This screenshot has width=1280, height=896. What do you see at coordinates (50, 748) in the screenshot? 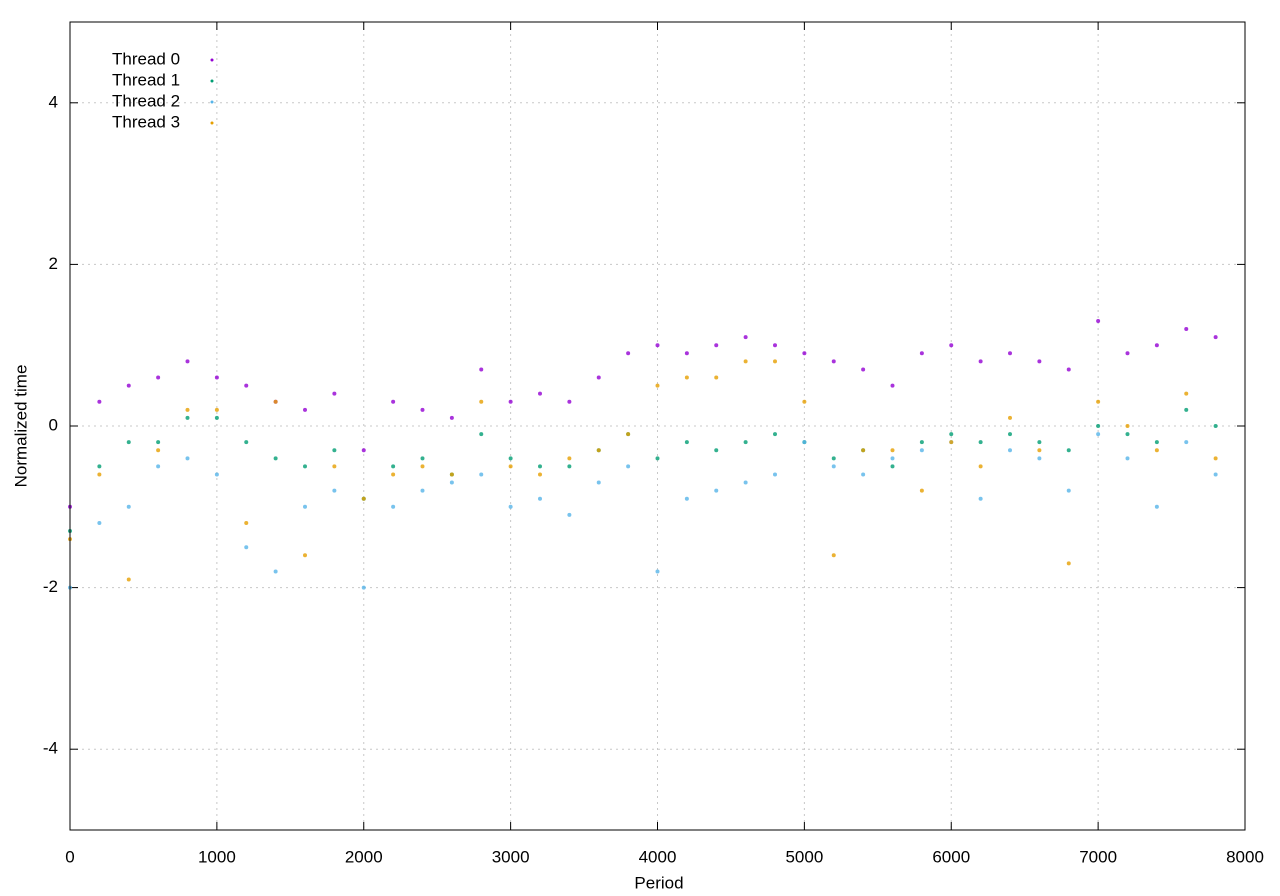
I see `y-tick-label: -4` at bounding box center [50, 748].